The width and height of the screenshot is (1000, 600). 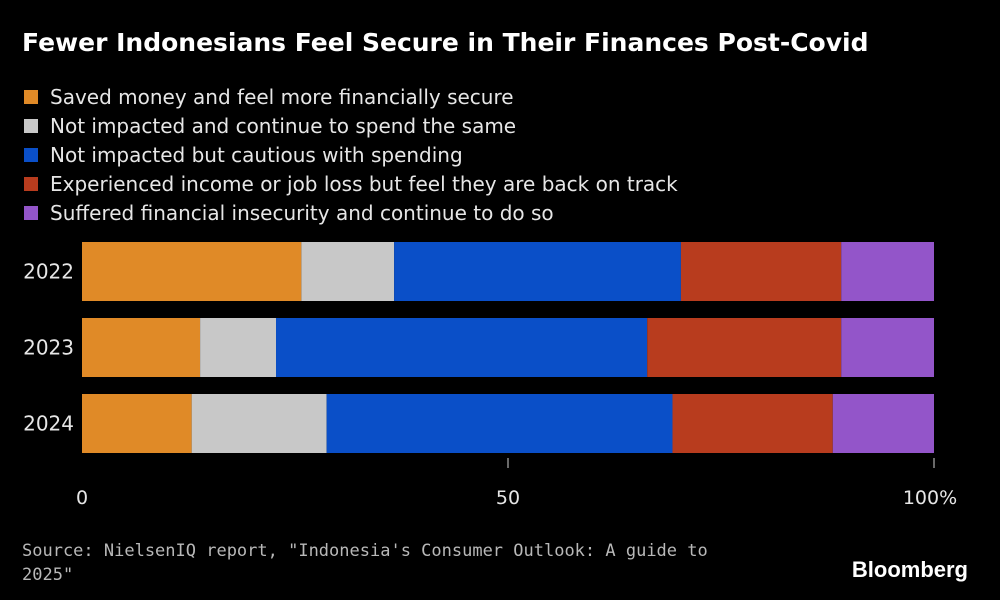 I want to click on x-tick-label: 0, so click(x=82, y=498).